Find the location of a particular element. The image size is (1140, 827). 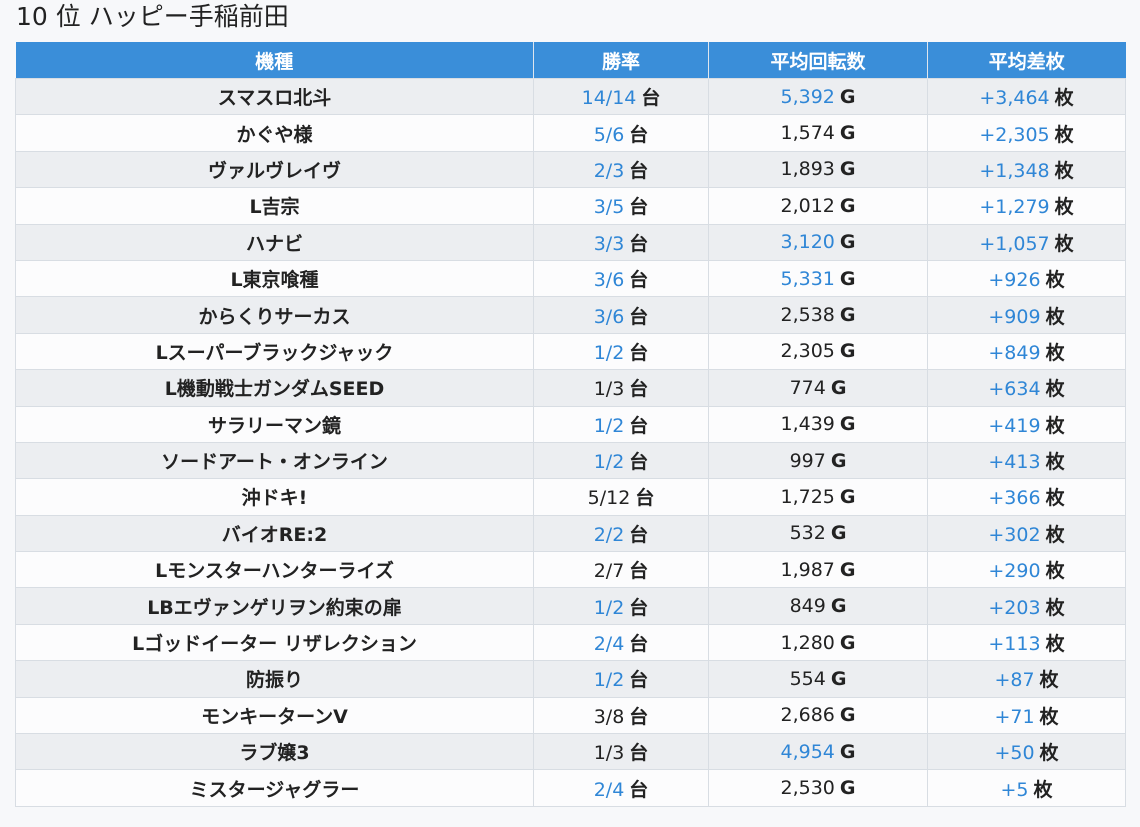

average-diff-cell: +87 枚 is located at coordinates (1026, 679).